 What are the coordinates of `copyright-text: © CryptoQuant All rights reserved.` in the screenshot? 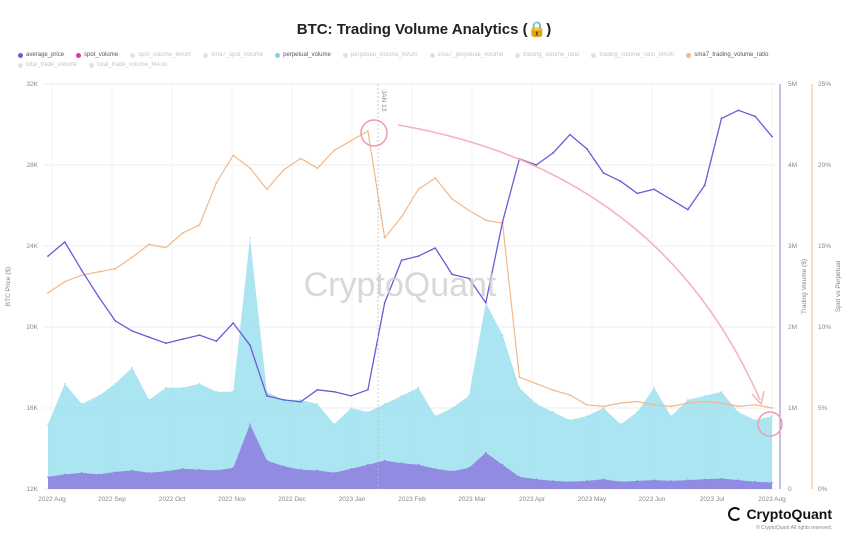 It's located at (794, 528).